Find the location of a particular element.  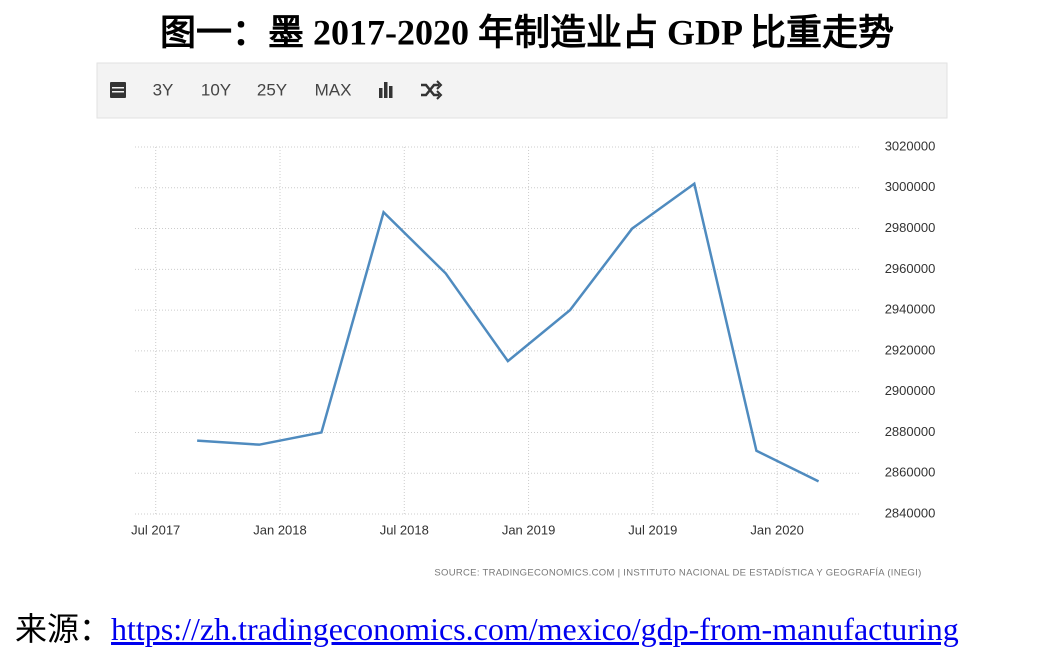

y-tick-label: 2860000 is located at coordinates (910, 472).